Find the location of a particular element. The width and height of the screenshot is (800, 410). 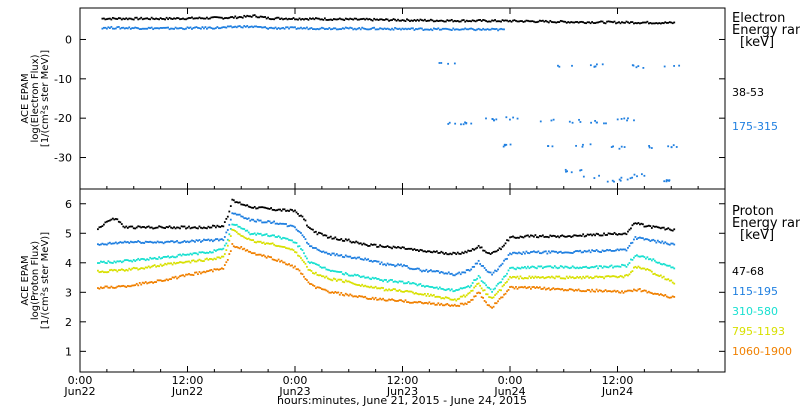

y-tick-label: 1 is located at coordinates (68, 351).